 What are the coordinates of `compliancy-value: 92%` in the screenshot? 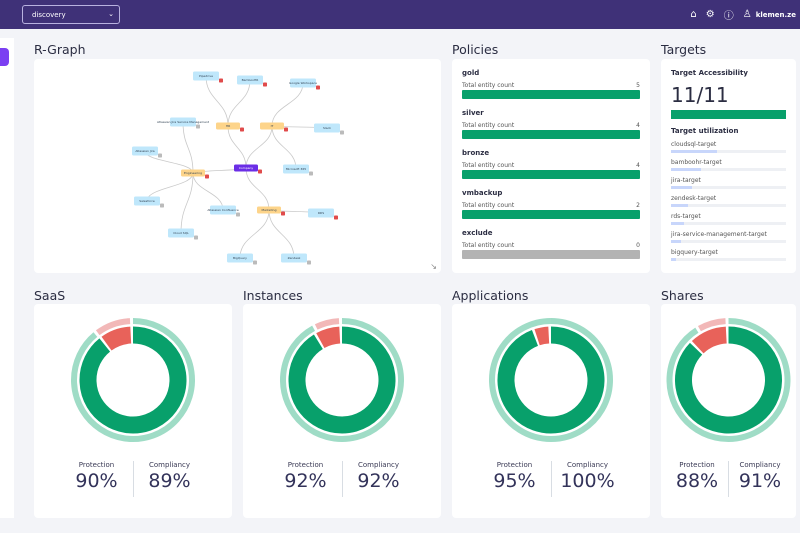 It's located at (378, 481).